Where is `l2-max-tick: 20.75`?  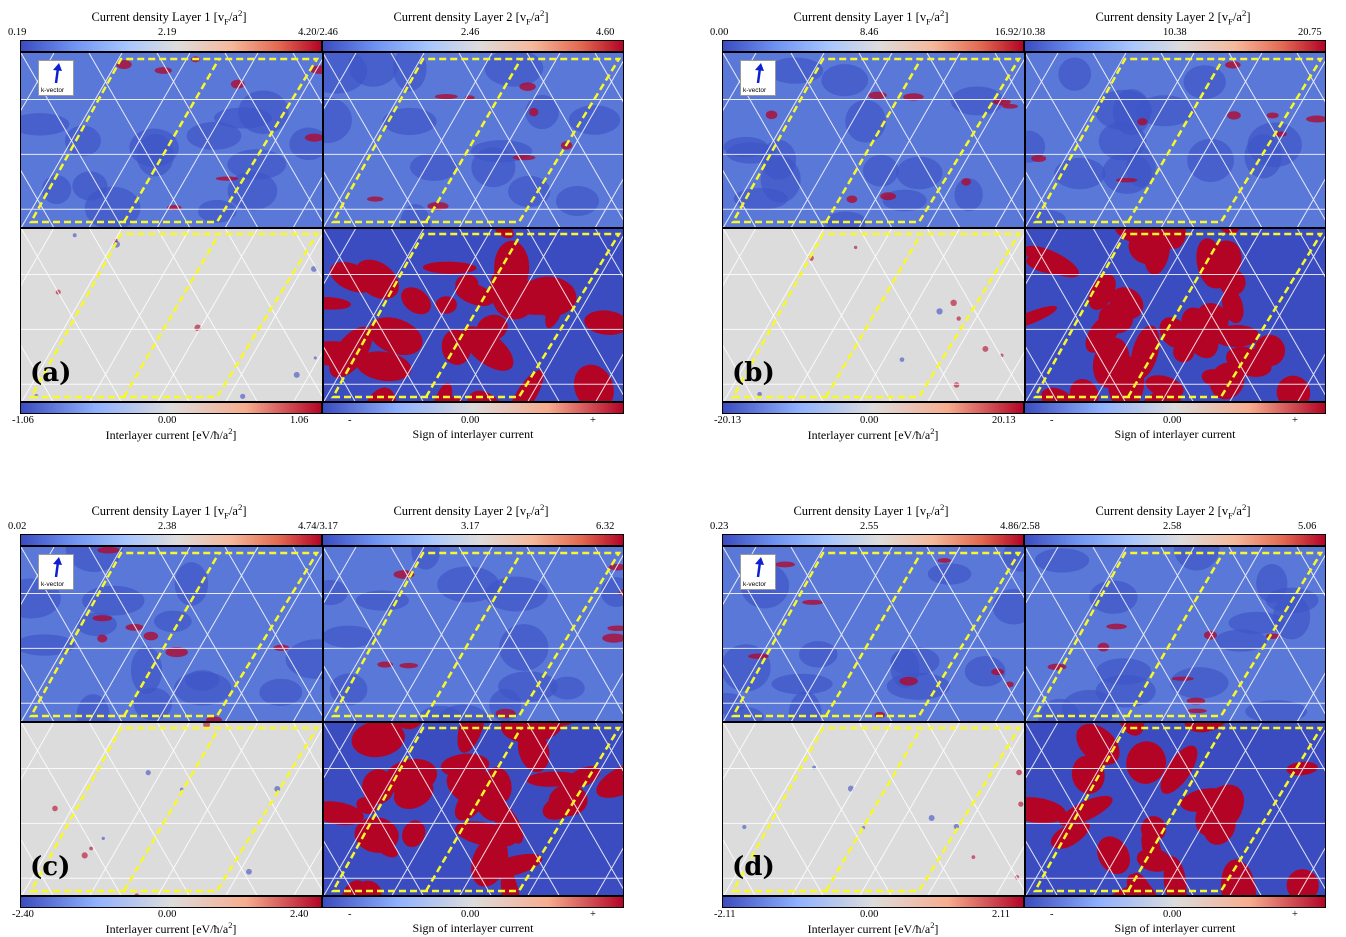
l2-max-tick: 20.75 is located at coordinates (1310, 32).